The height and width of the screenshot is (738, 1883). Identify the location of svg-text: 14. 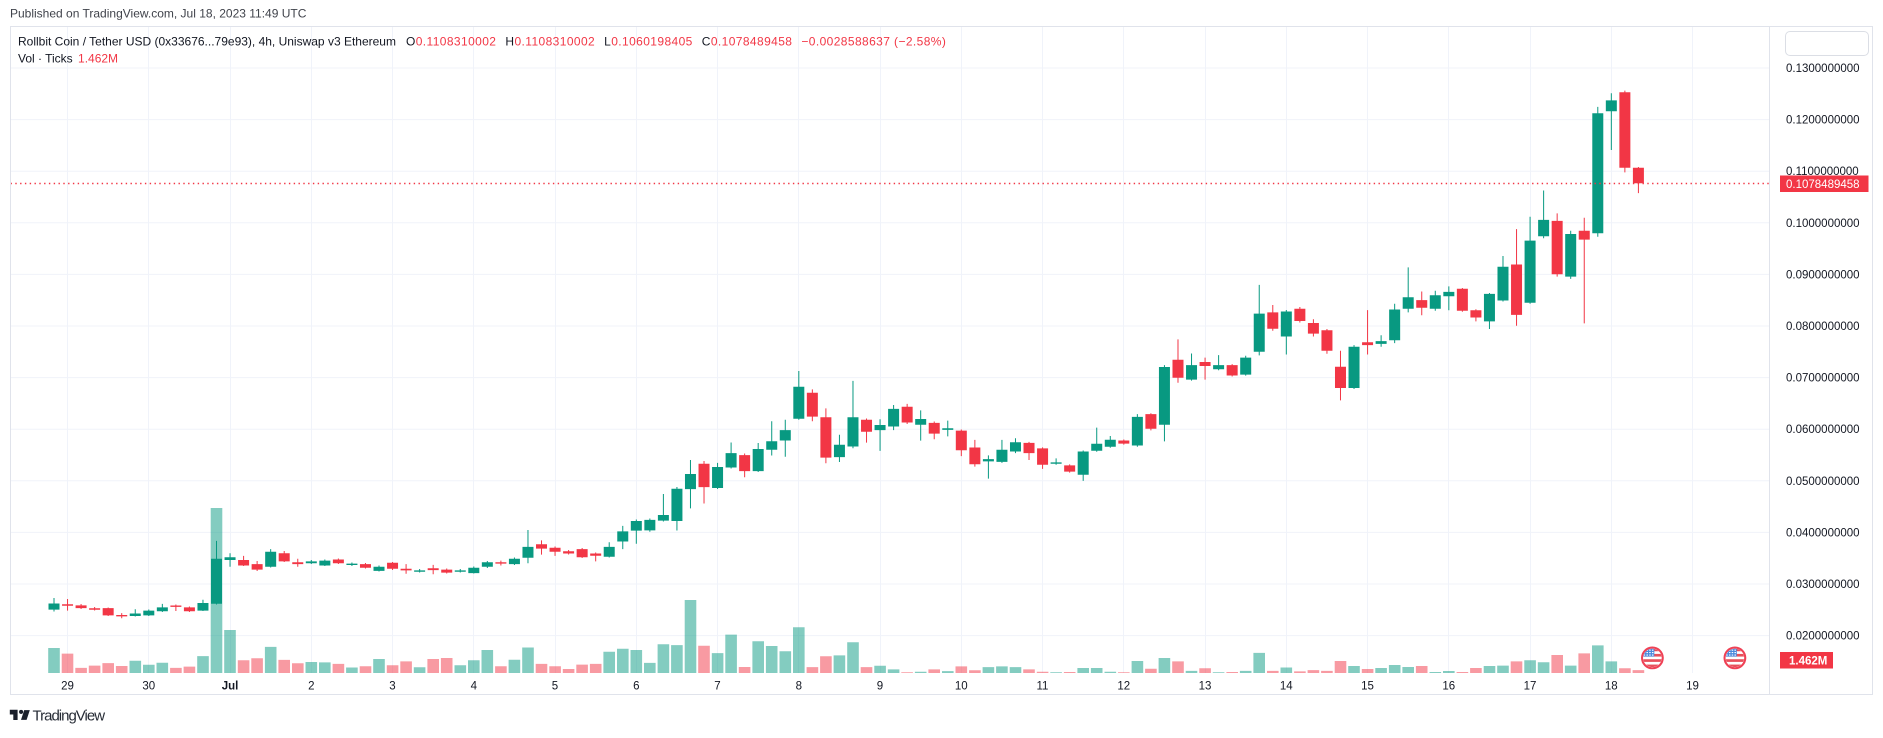
(1286, 687).